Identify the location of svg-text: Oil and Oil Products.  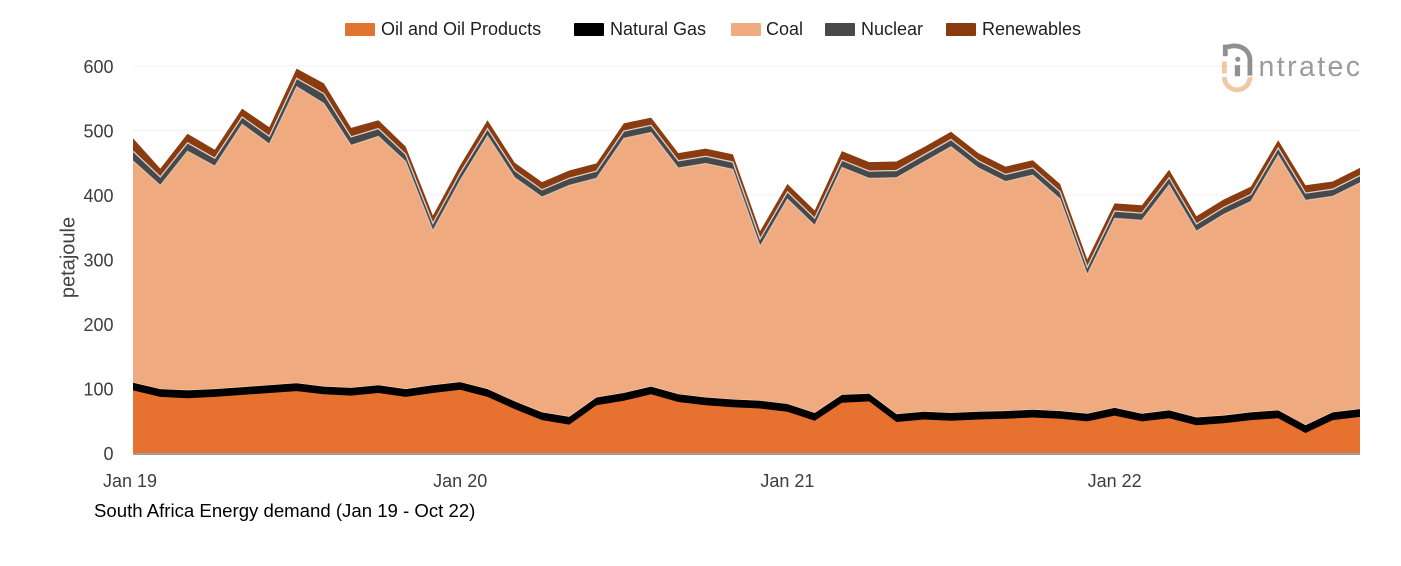
(461, 29).